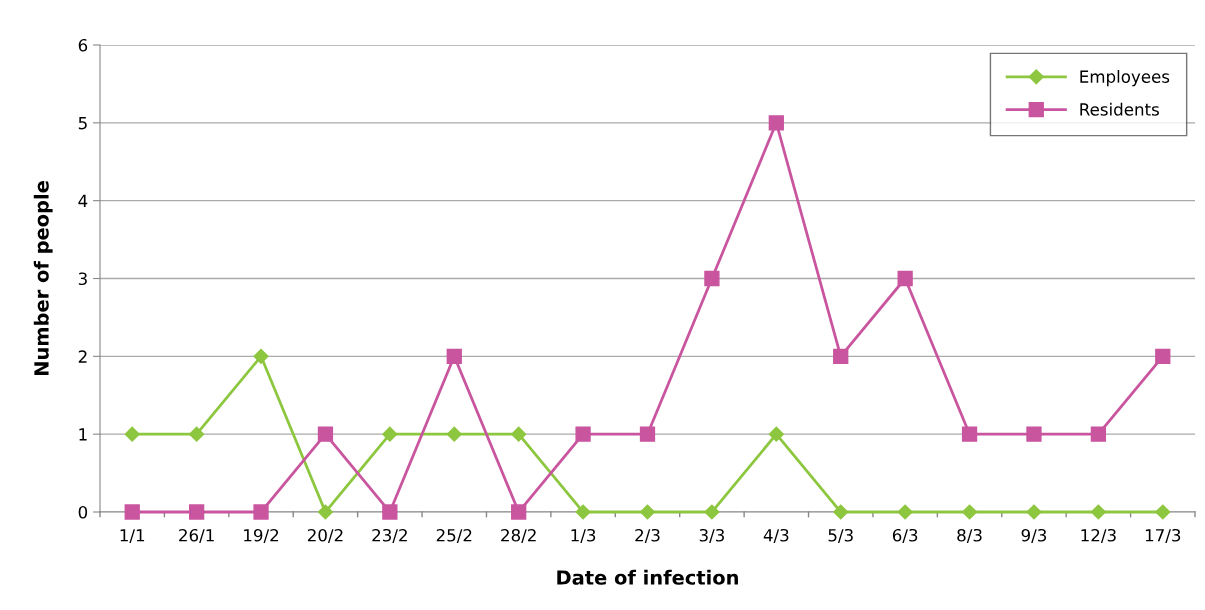  Describe the element at coordinates (83, 512) in the screenshot. I see `y-tick-label: 0` at that location.